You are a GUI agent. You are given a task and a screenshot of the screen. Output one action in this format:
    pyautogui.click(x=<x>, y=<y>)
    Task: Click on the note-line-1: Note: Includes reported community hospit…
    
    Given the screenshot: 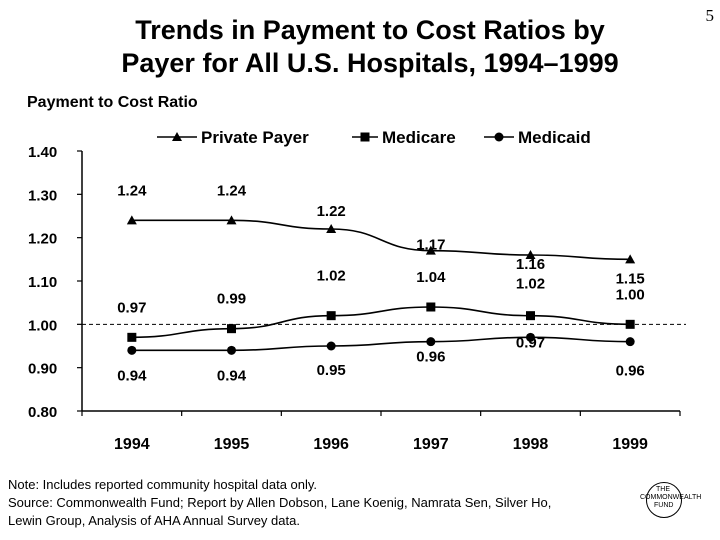 What is the action you would take?
    pyautogui.click(x=163, y=484)
    